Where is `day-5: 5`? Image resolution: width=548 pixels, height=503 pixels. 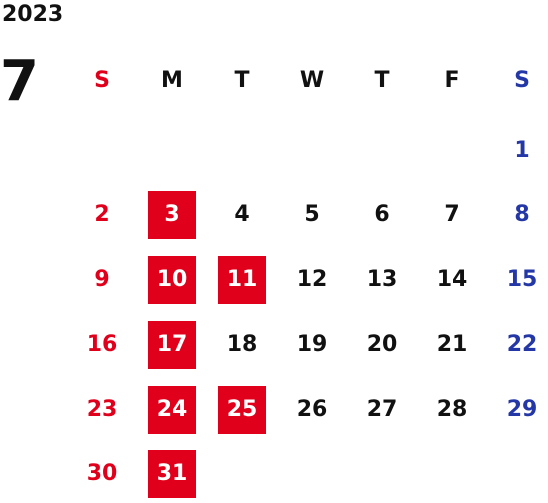 day-5: 5 is located at coordinates (312, 214).